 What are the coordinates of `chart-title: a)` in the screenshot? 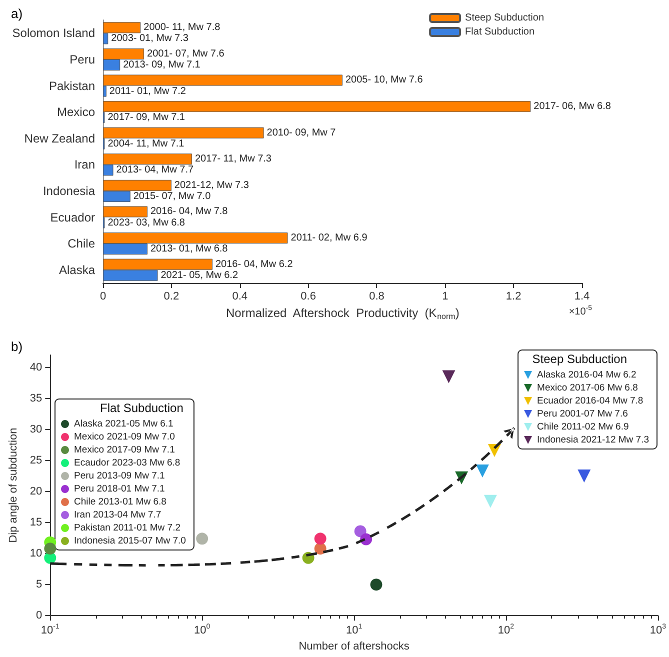 It's located at (17, 13).